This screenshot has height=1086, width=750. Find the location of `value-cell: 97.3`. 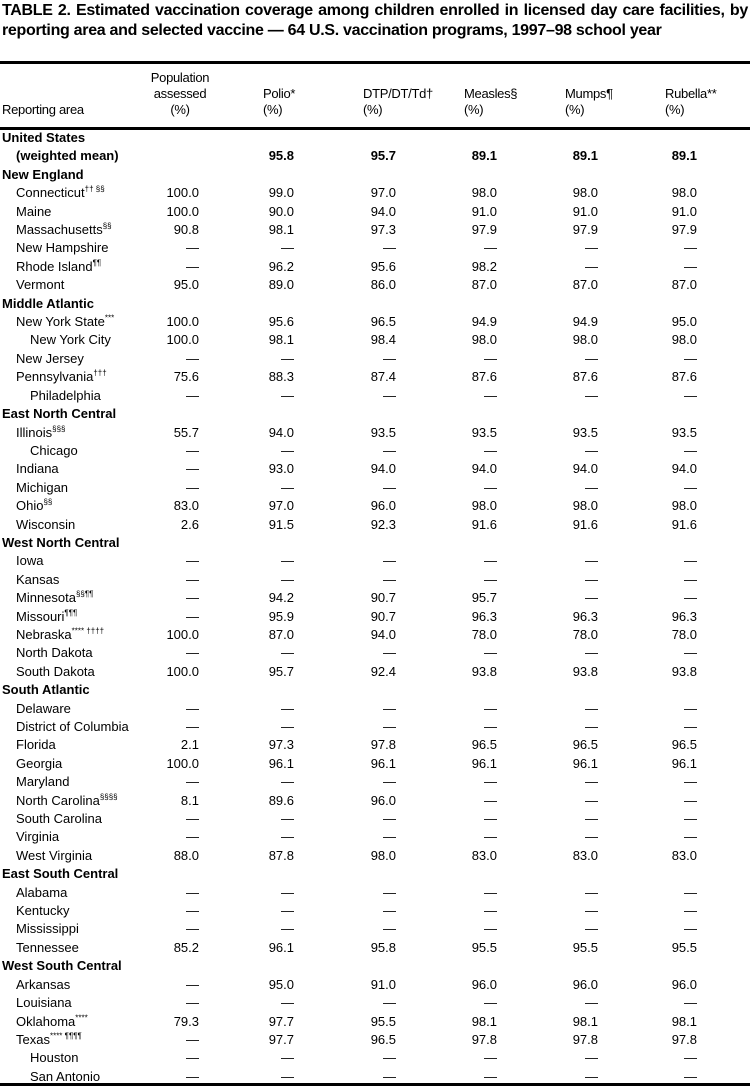

value-cell: 97.3 is located at coordinates (383, 230).